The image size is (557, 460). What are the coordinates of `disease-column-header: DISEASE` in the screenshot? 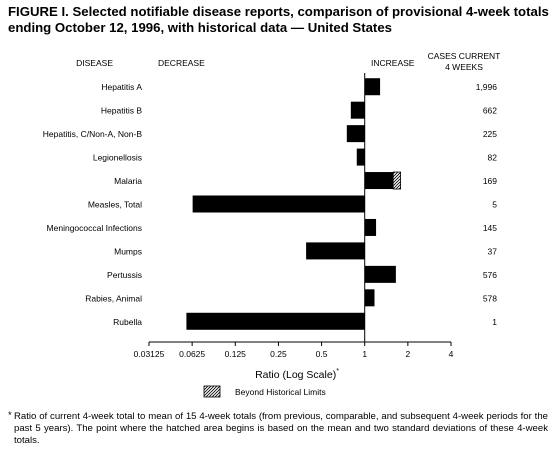 It's located at (94, 63).